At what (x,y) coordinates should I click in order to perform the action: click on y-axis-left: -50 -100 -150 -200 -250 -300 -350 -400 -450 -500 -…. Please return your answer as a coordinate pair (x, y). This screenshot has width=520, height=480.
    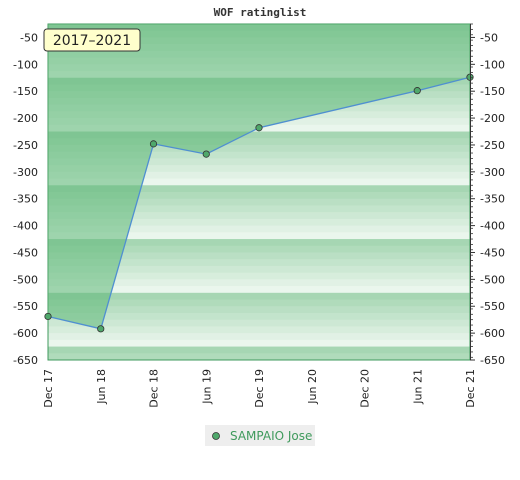
    Looking at the image, I should click on (25, 199).